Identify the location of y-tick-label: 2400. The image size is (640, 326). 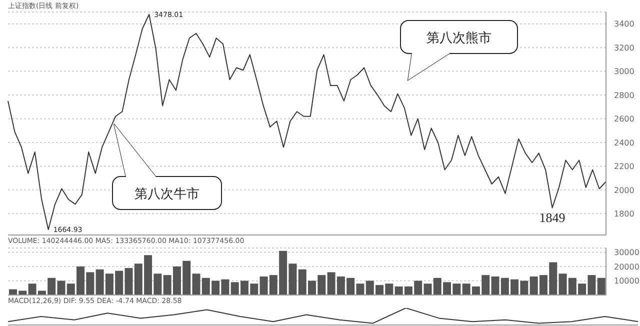
(624, 143).